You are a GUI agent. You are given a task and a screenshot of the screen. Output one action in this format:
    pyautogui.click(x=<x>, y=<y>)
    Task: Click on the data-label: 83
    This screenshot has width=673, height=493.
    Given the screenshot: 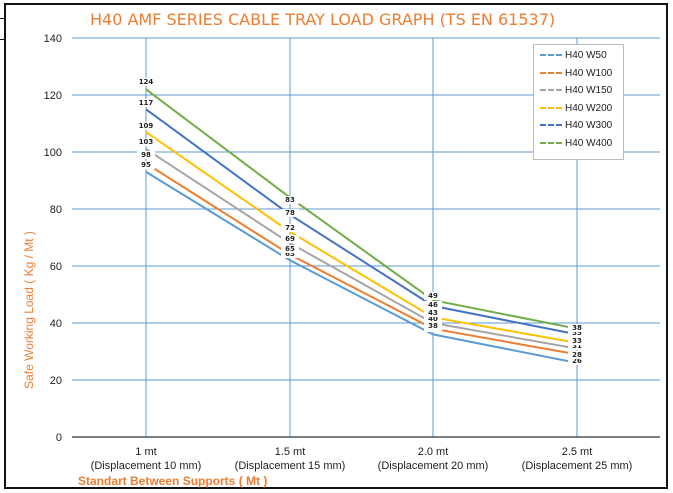 What is the action you would take?
    pyautogui.click(x=290, y=200)
    